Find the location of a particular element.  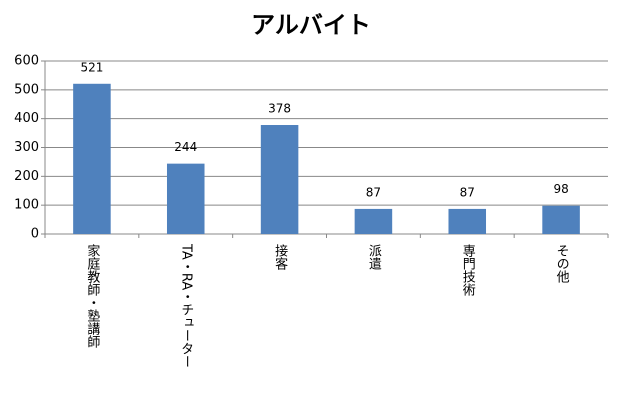

y-tick-label: 300 is located at coordinates (26, 147).